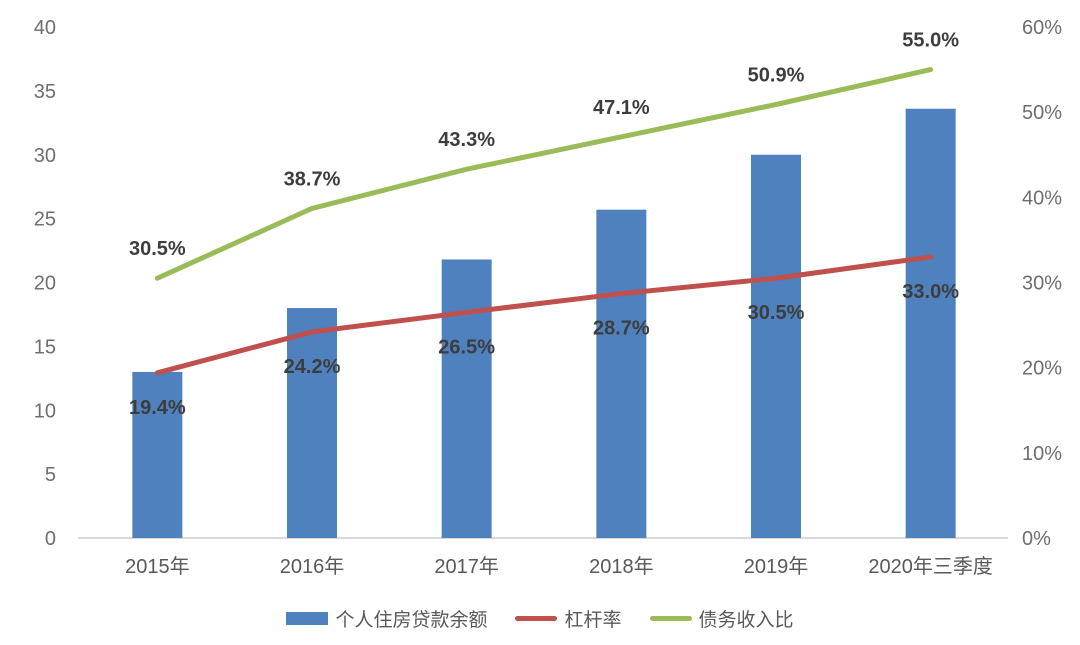 This screenshot has height=645, width=1080. What do you see at coordinates (776, 313) in the screenshot?
I see `data-label-series0-4: 30.5%` at bounding box center [776, 313].